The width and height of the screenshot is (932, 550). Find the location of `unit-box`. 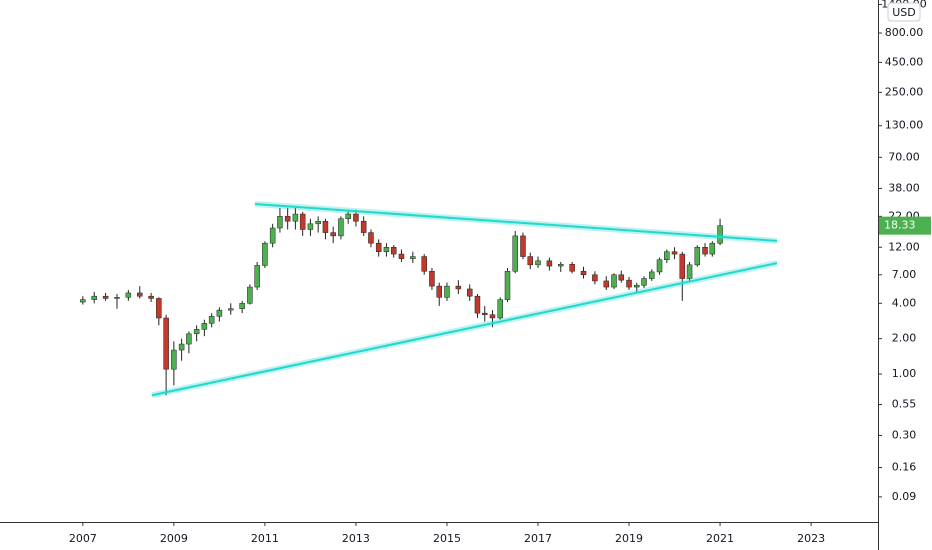

unit-box is located at coordinates (904, 12).